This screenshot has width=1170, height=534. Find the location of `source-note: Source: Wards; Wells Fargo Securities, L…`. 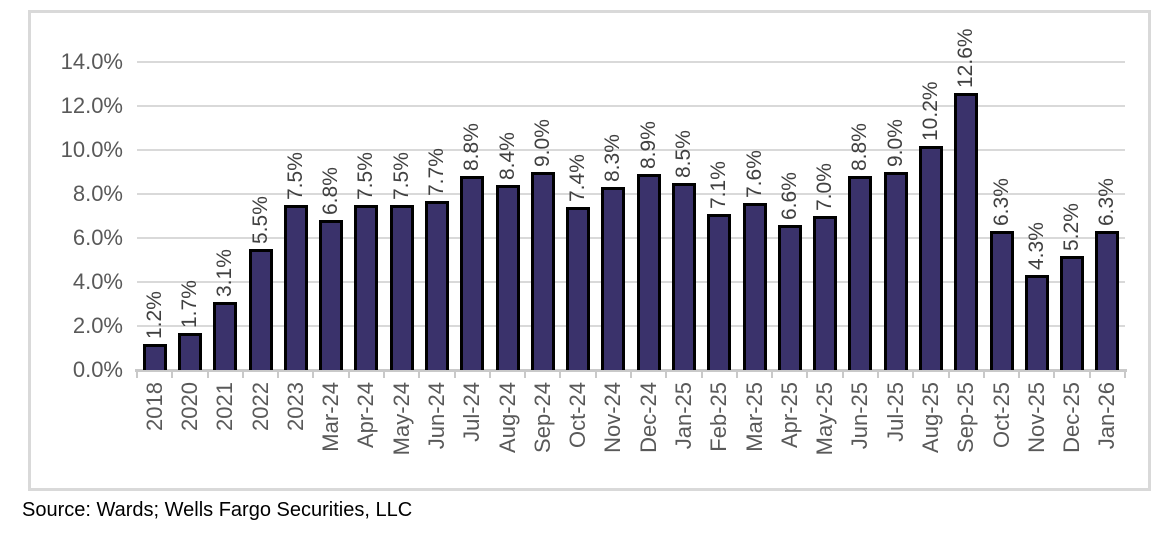

source-note: Source: Wards; Wells Fargo Securities, L… is located at coordinates (217, 510).